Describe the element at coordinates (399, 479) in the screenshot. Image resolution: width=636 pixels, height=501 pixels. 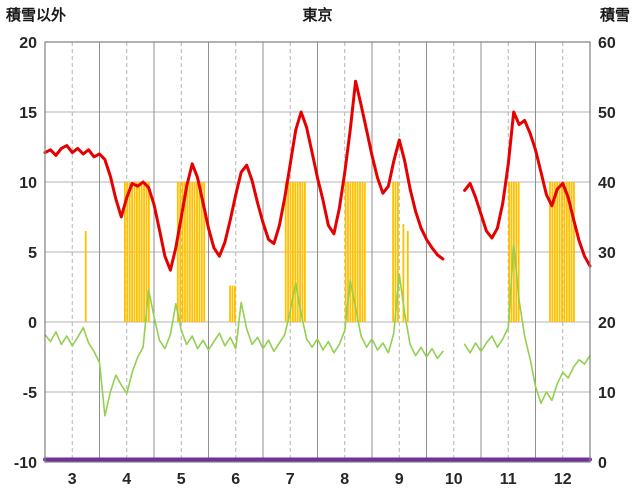
I see `svg-text: 9` at that location.